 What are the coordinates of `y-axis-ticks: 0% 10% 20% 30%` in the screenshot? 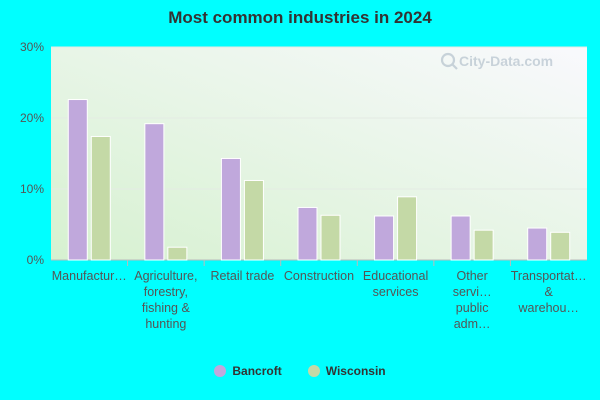 It's located at (32, 153).